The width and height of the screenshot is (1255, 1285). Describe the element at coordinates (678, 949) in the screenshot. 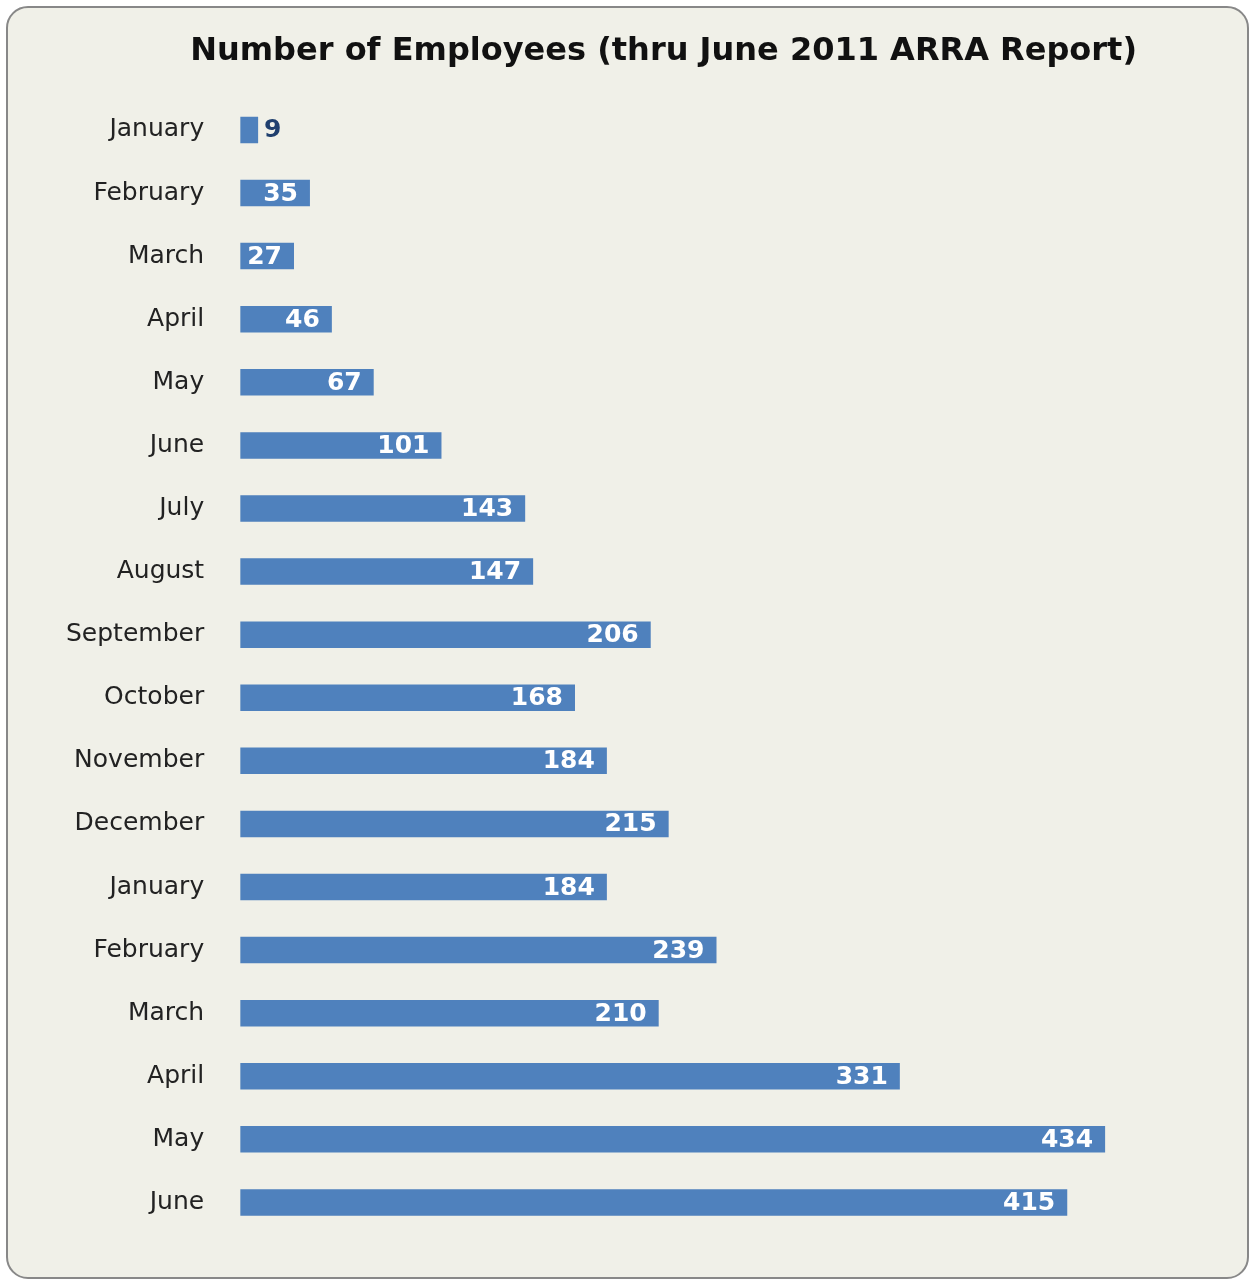

I see `data-label: 239` at that location.